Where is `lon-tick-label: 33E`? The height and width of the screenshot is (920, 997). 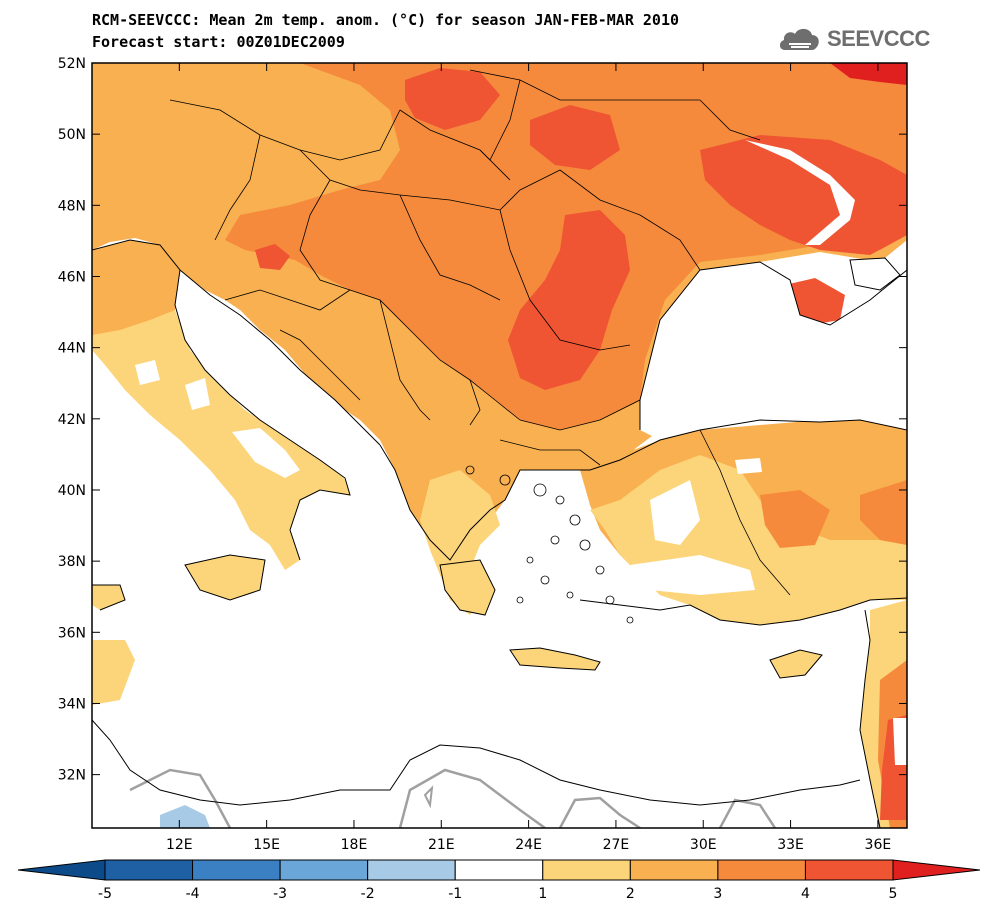 lon-tick-label: 33E is located at coordinates (790, 845).